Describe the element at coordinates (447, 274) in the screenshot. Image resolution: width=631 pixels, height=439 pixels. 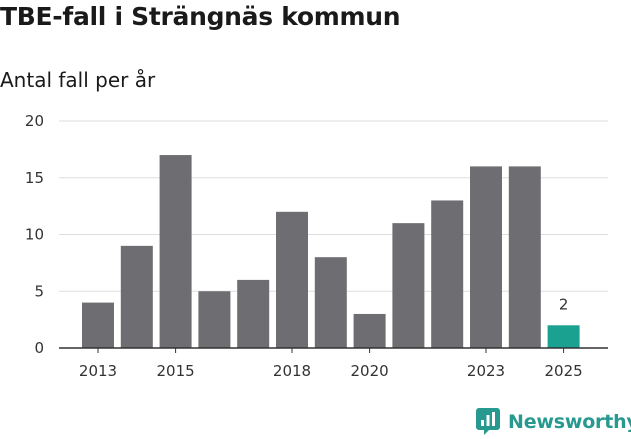
I see `bar-2022` at that location.